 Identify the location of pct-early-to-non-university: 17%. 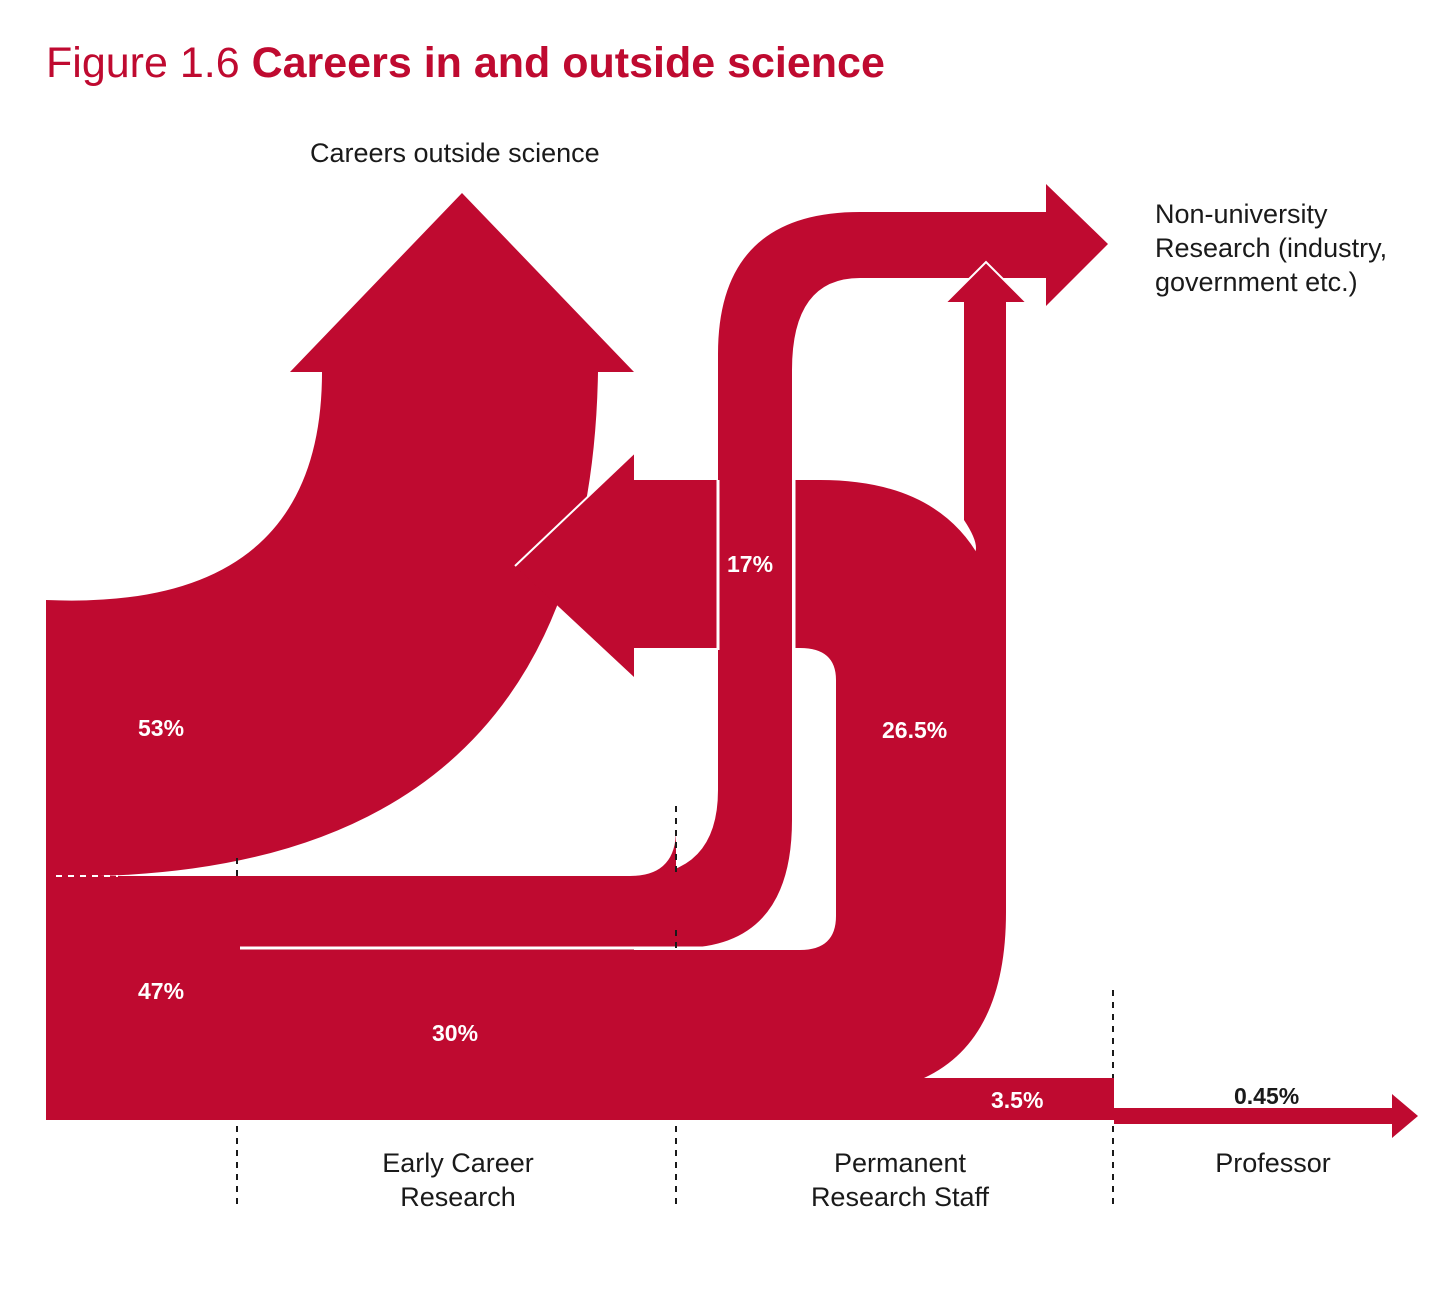
(750, 564).